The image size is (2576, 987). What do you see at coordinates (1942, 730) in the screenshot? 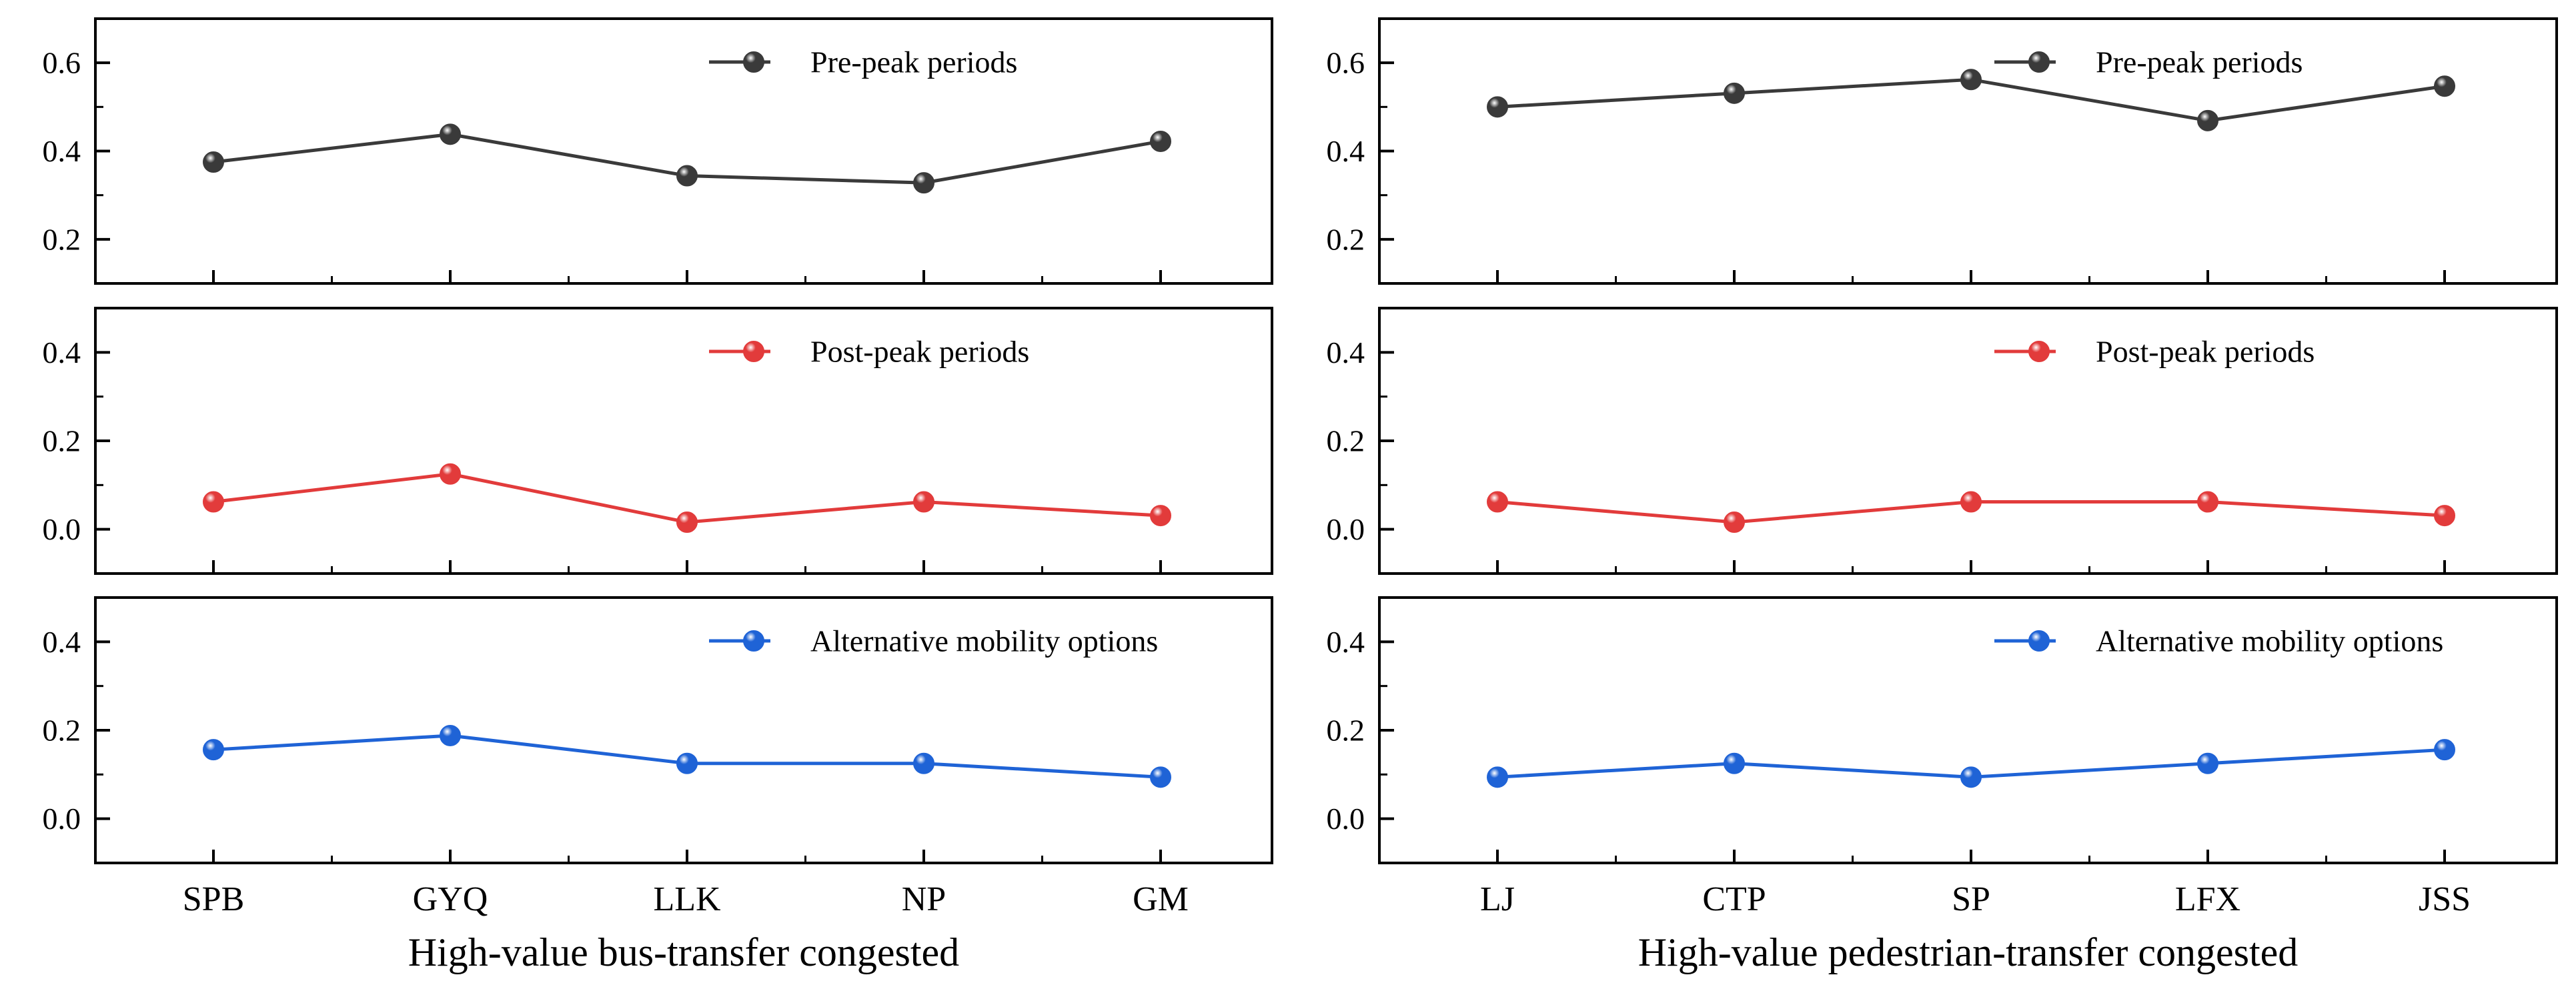
I see `panel-1-2: 0.0 0.2 0.4 Alternative mobility options` at bounding box center [1942, 730].